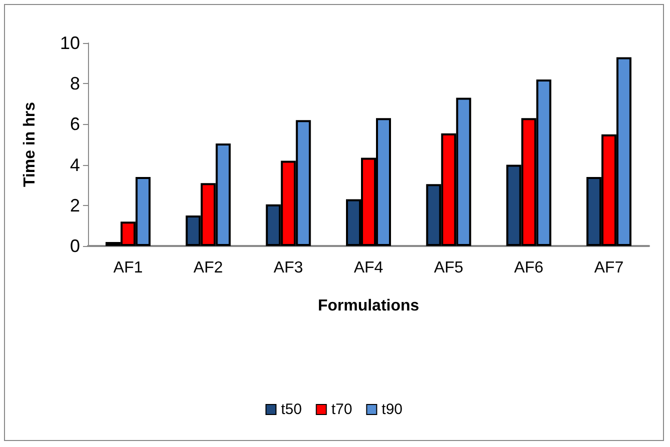 The image size is (670, 447). Describe the element at coordinates (392, 409) in the screenshot. I see `legend-label: t90` at that location.